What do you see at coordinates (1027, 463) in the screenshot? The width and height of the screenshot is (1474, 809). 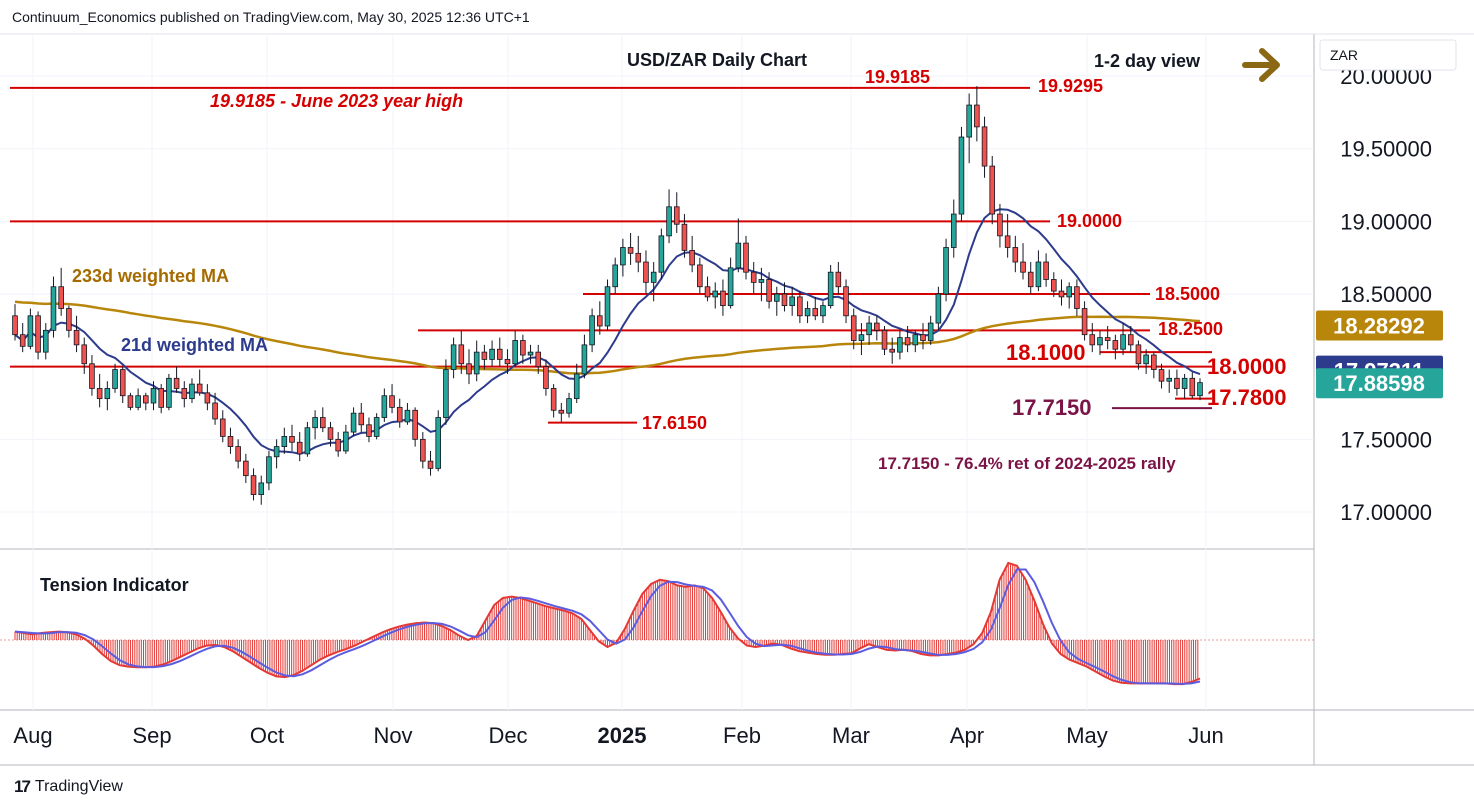 I see `annotation-retracement: 17.7150 - 76.4% ret of 2024-2025 rally` at bounding box center [1027, 463].